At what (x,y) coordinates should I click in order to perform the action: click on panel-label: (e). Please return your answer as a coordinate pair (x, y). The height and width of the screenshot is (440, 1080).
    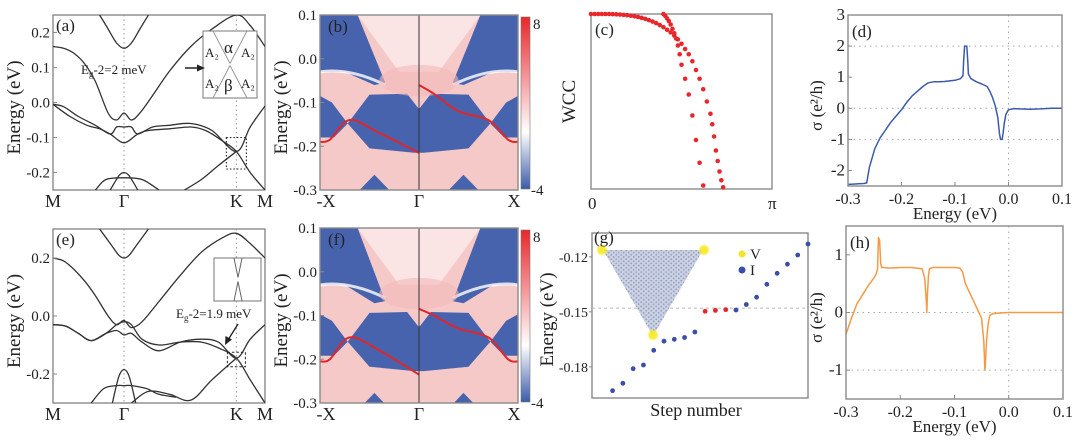
    Looking at the image, I should click on (65, 239).